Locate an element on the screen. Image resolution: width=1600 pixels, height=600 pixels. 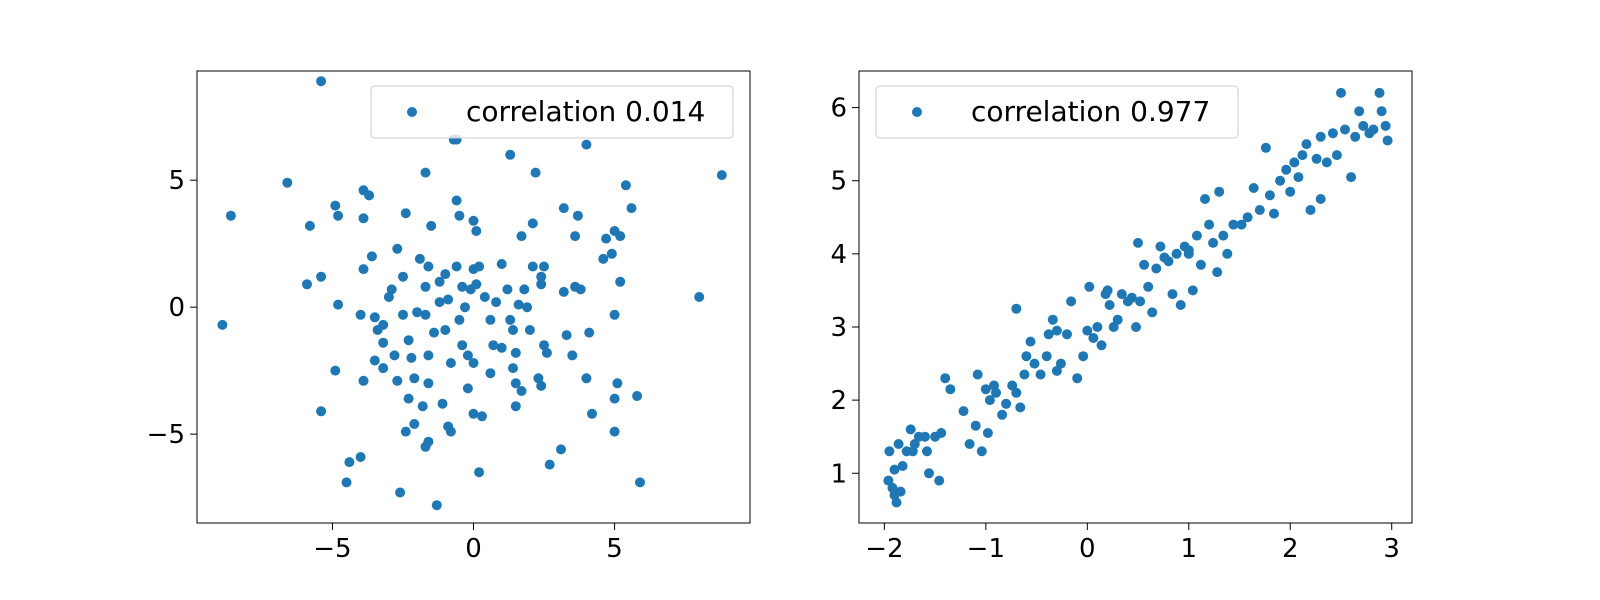
x-tick-label: 5 is located at coordinates (614, 549).